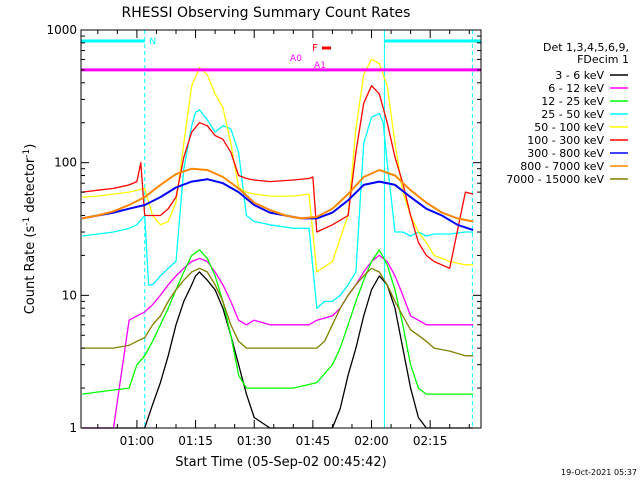 The image size is (640, 480). I want to click on attenuator-label: A0, so click(296, 59).